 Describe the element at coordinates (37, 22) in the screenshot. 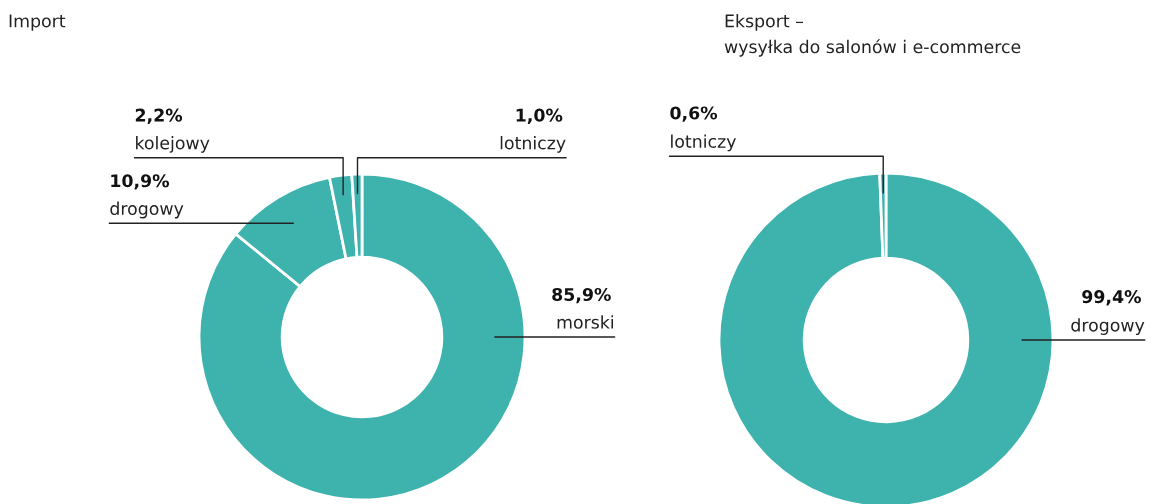

I see `chart-title: Import` at that location.